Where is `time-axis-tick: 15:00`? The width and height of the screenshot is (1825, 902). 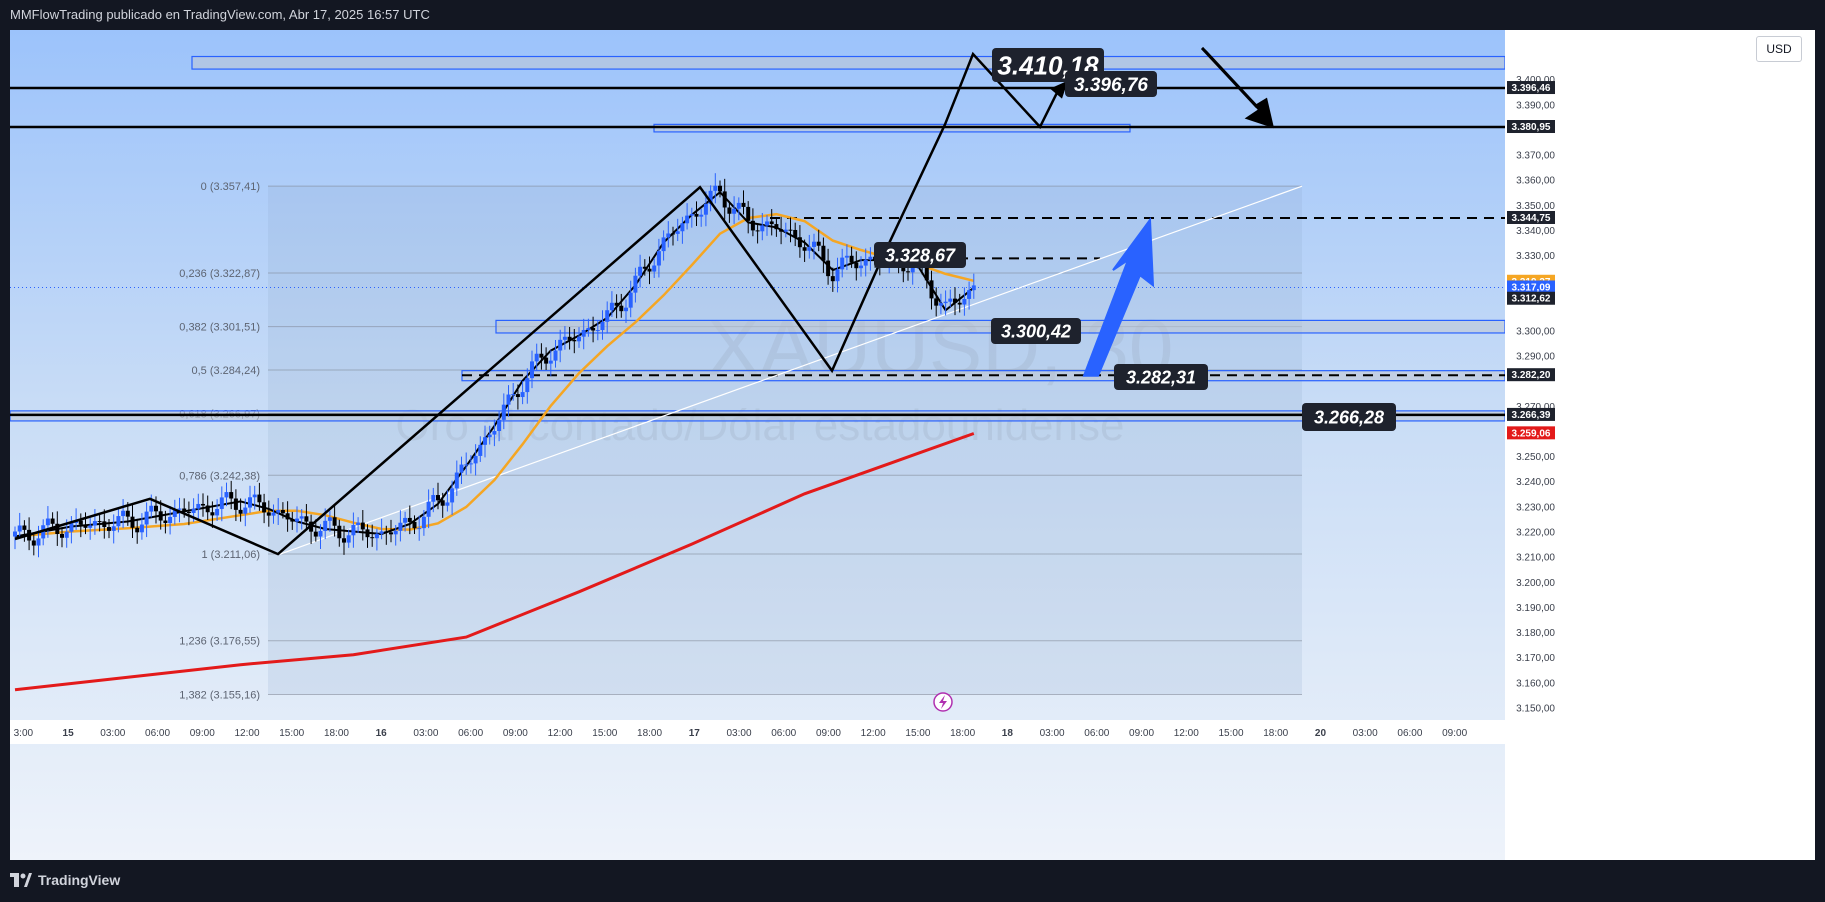
time-axis-tick: 15:00 is located at coordinates (604, 733).